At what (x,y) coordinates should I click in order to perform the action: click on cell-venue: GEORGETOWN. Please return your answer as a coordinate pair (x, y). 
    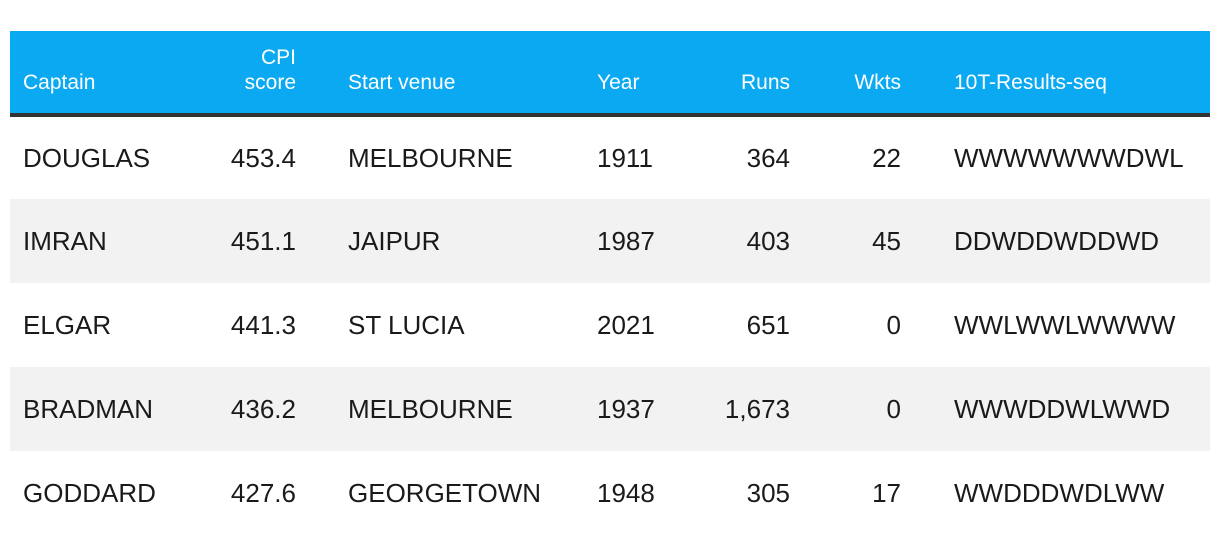
    Looking at the image, I should click on (445, 492).